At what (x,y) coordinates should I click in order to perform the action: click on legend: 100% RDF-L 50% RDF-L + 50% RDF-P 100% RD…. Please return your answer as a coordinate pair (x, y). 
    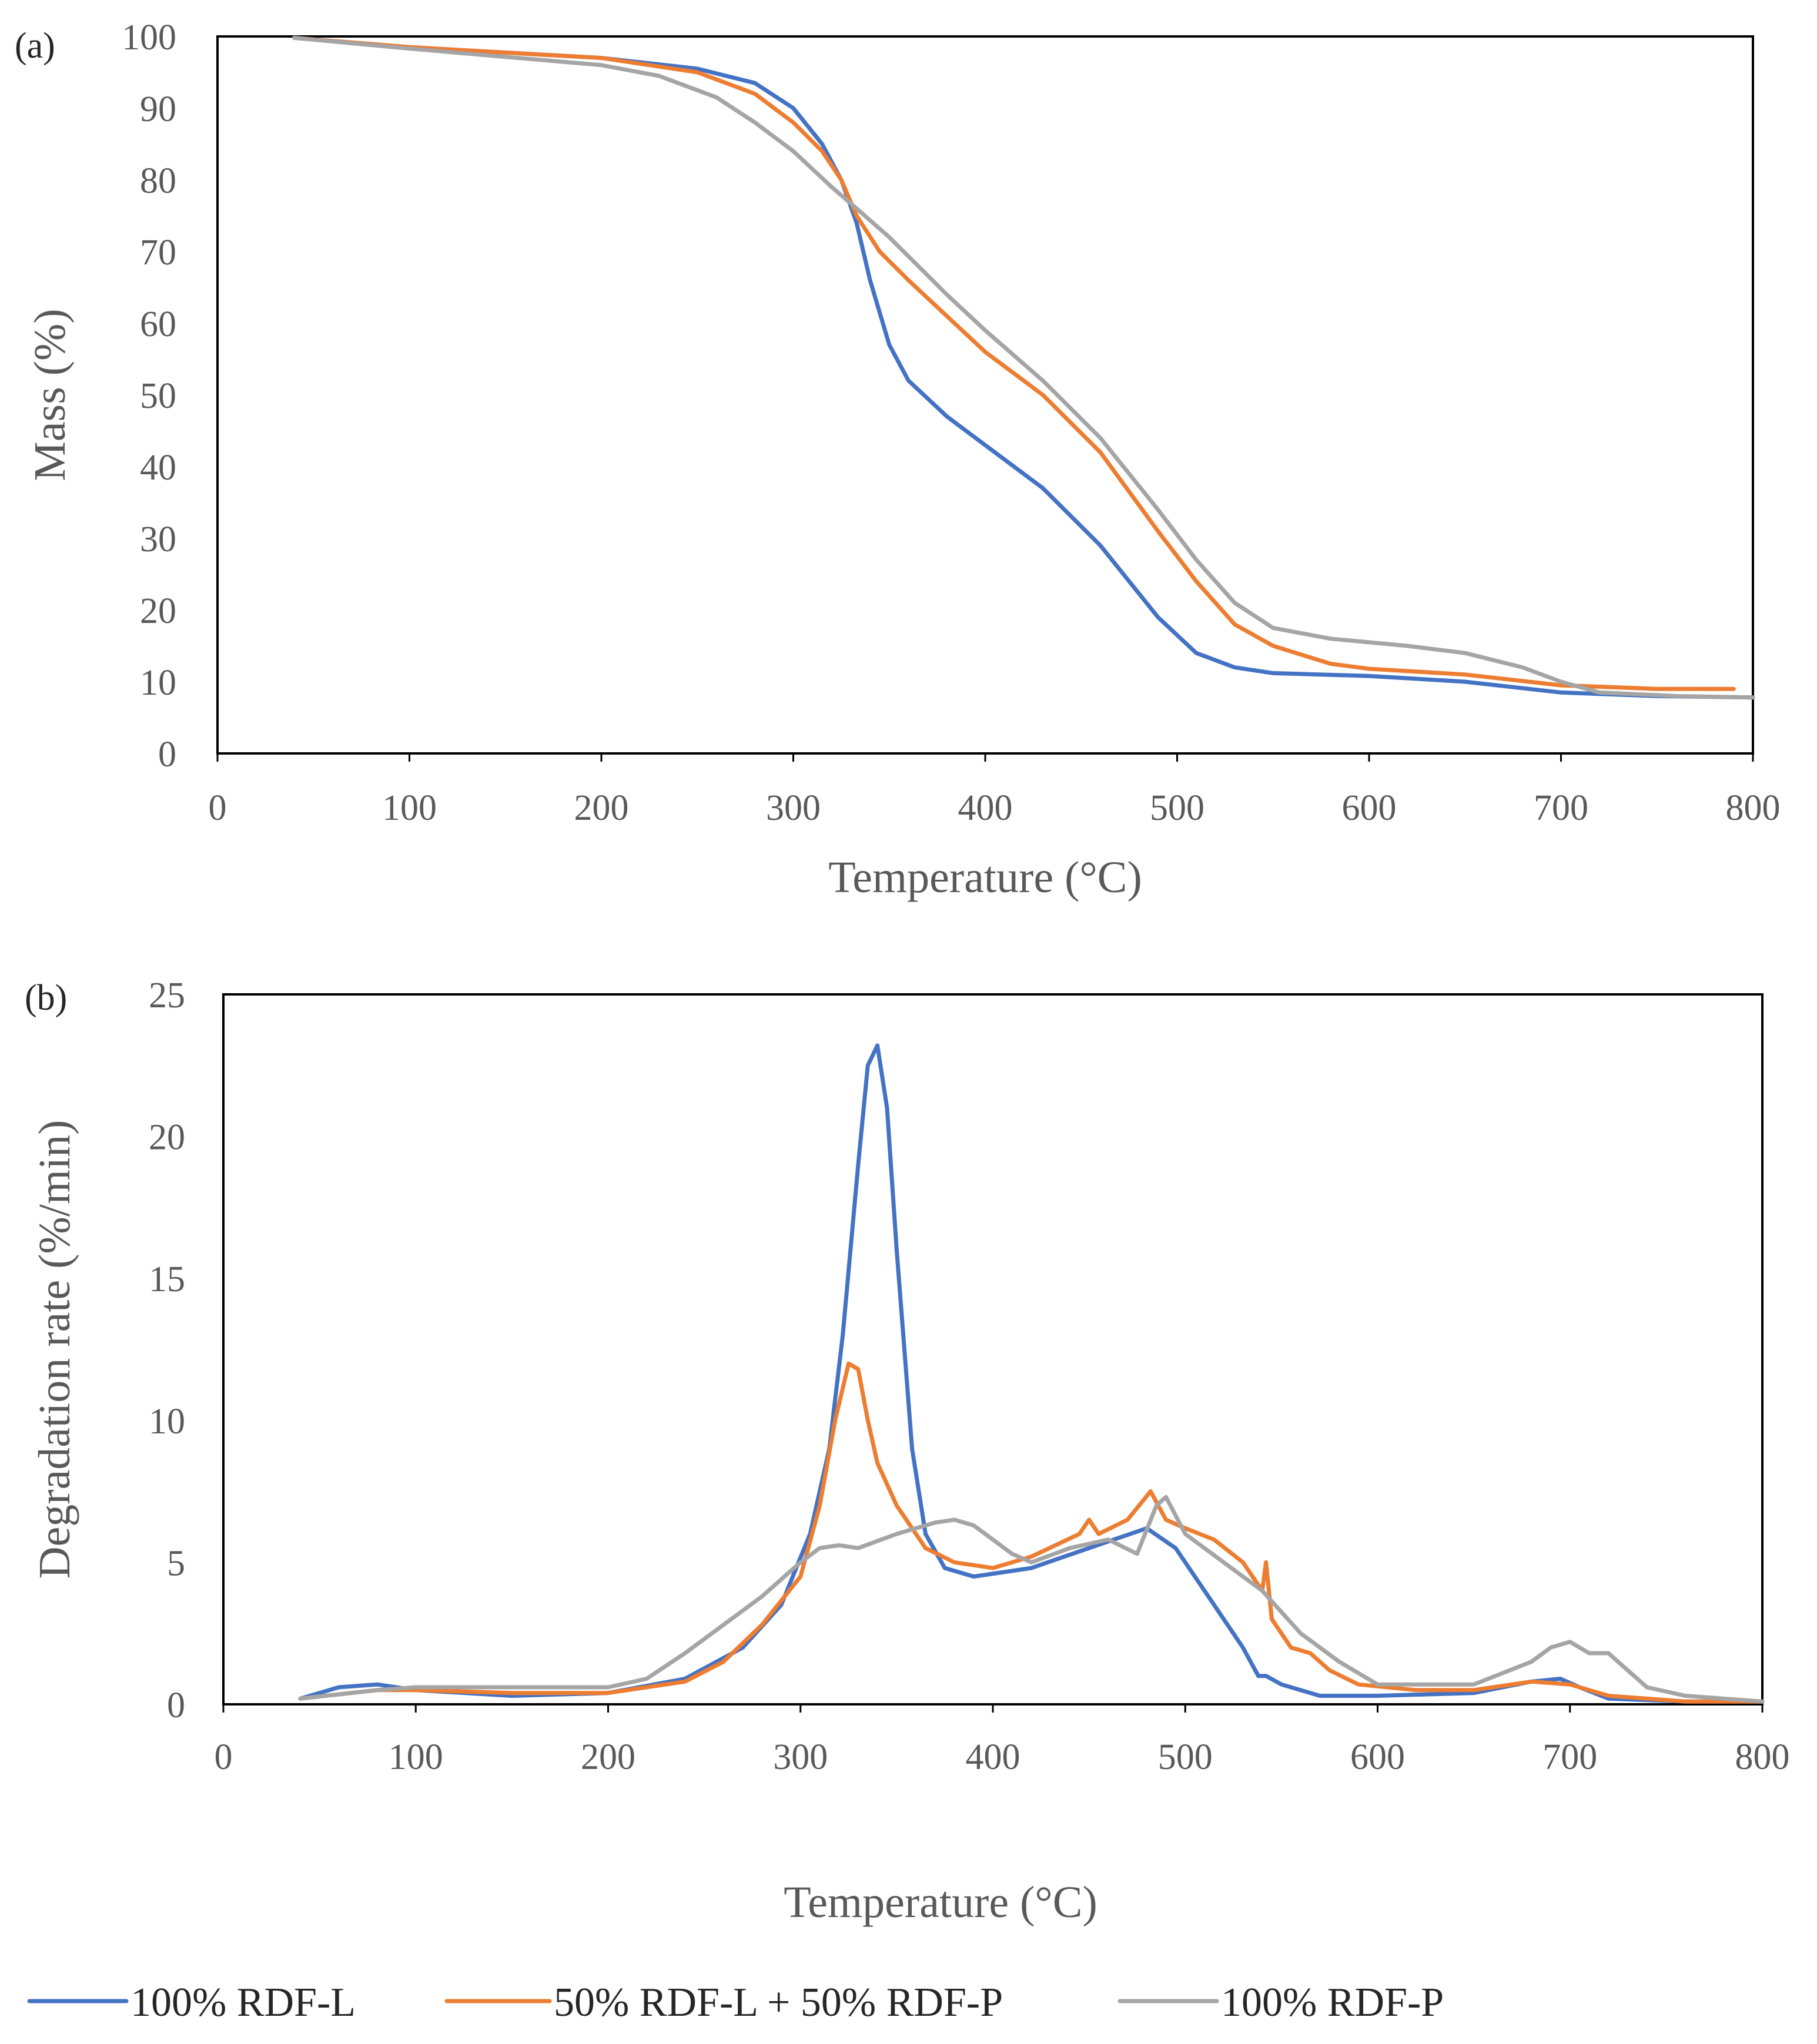
    Looking at the image, I should click on (735, 2002).